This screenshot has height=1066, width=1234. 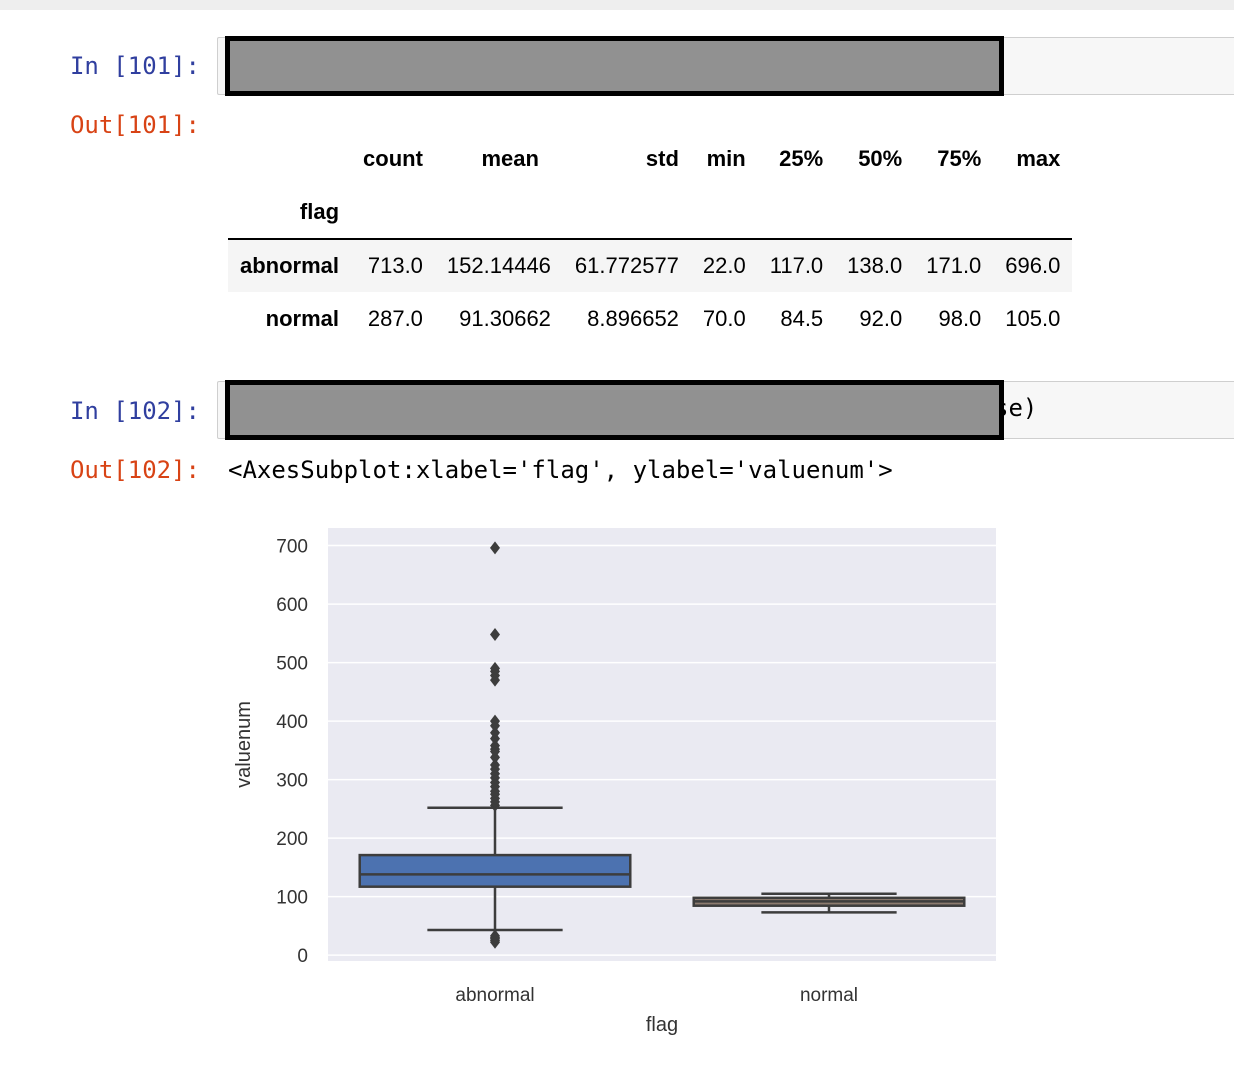 What do you see at coordinates (724, 318) in the screenshot?
I see `table-cell: 70.0` at bounding box center [724, 318].